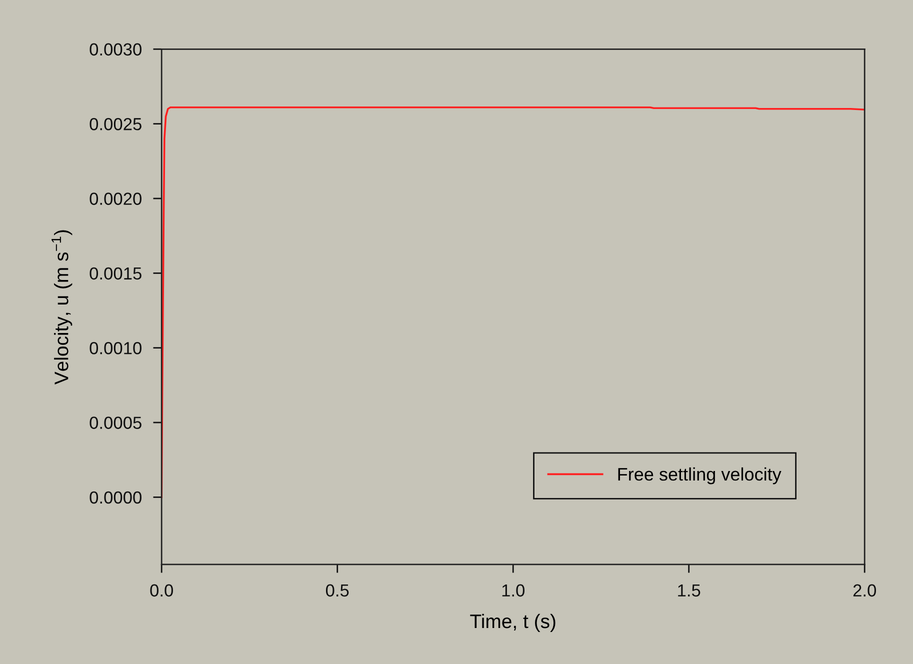  I want to click on x-axis-title: Time, t (s), so click(513, 623).